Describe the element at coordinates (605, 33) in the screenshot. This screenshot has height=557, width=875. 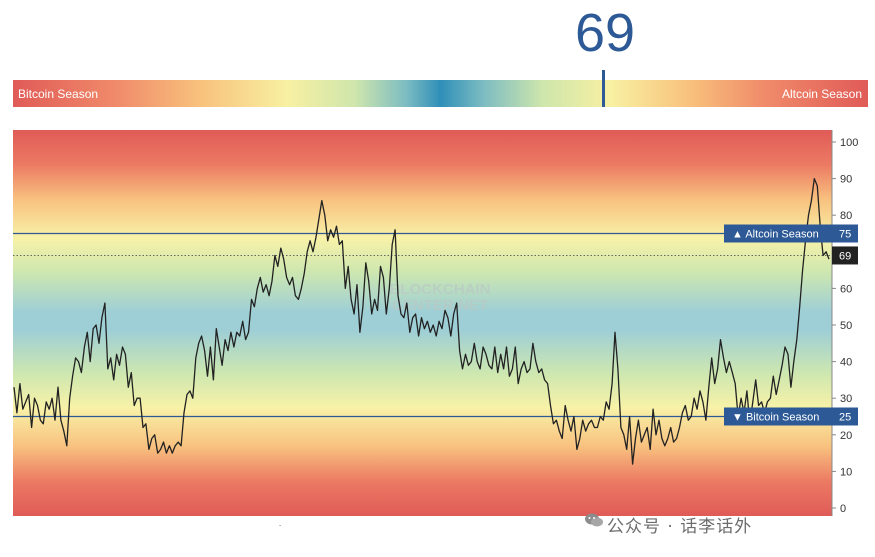
I see `altcoin-index-value: 69` at that location.